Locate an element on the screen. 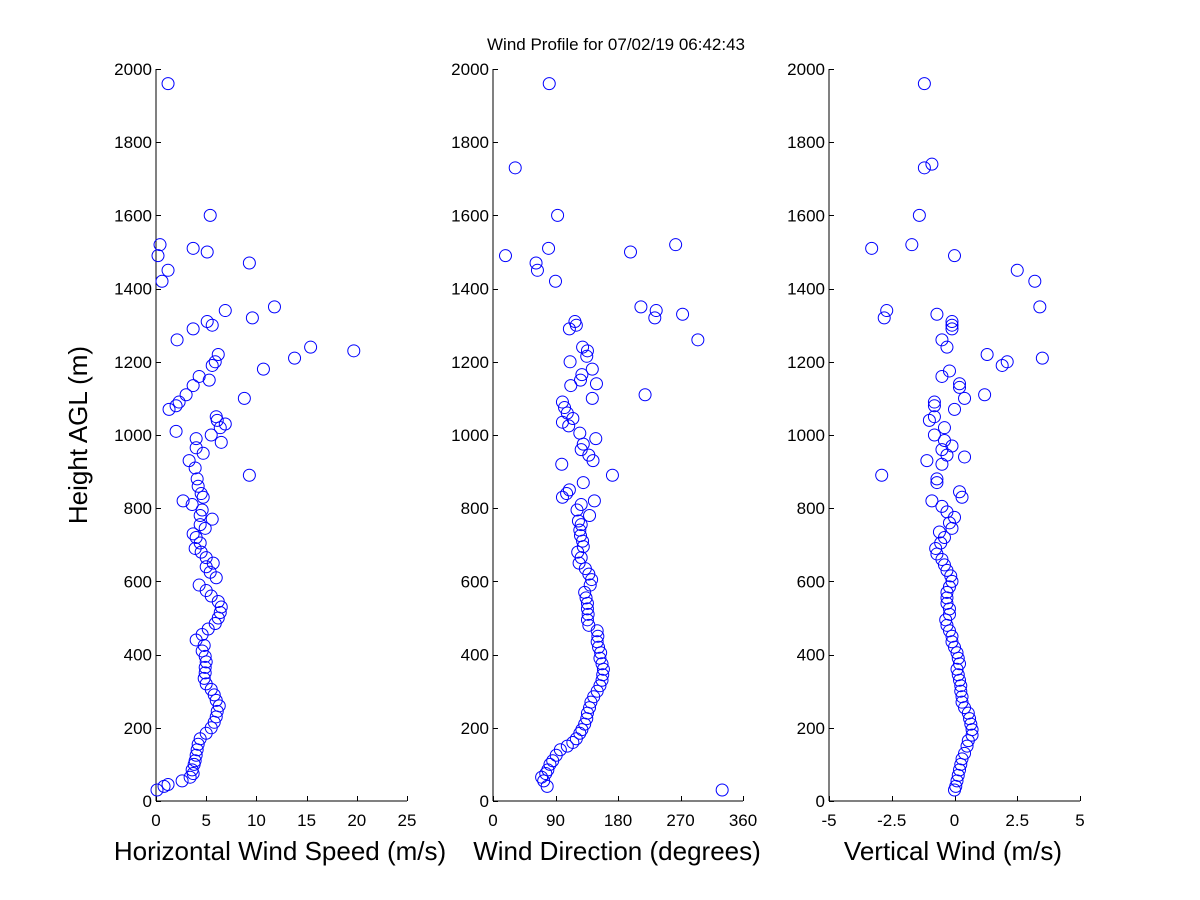 This screenshot has width=1200, height=900. x-tick-label: 270 is located at coordinates (680, 820).